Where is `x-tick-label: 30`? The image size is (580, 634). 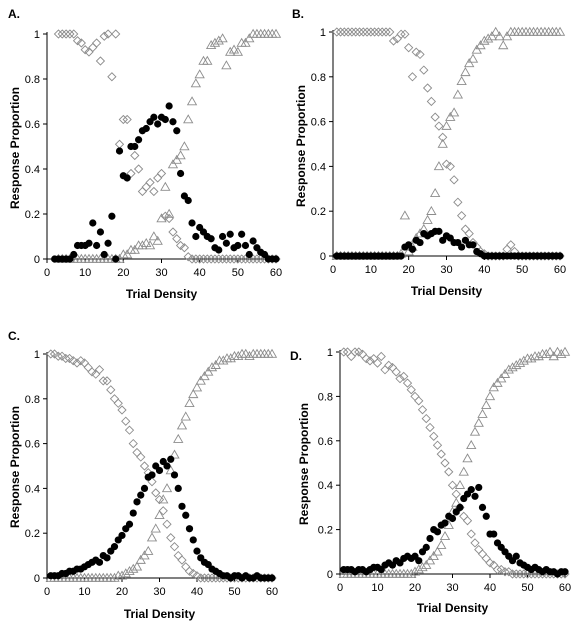 x-tick-label: 30 is located at coordinates (161, 273).